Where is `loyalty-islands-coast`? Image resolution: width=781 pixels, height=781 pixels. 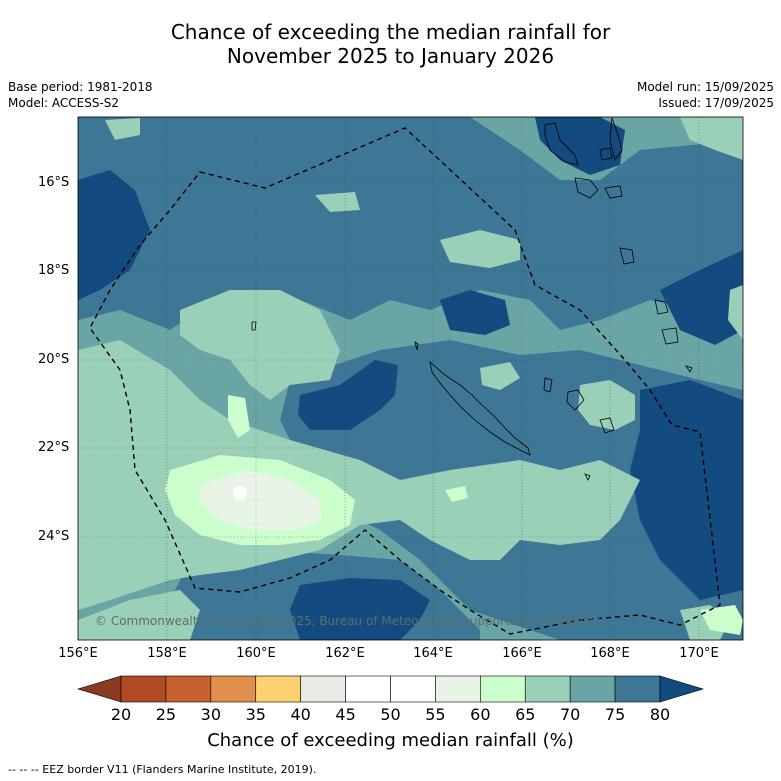
loyalty-islands-coast is located at coordinates (579, 405).